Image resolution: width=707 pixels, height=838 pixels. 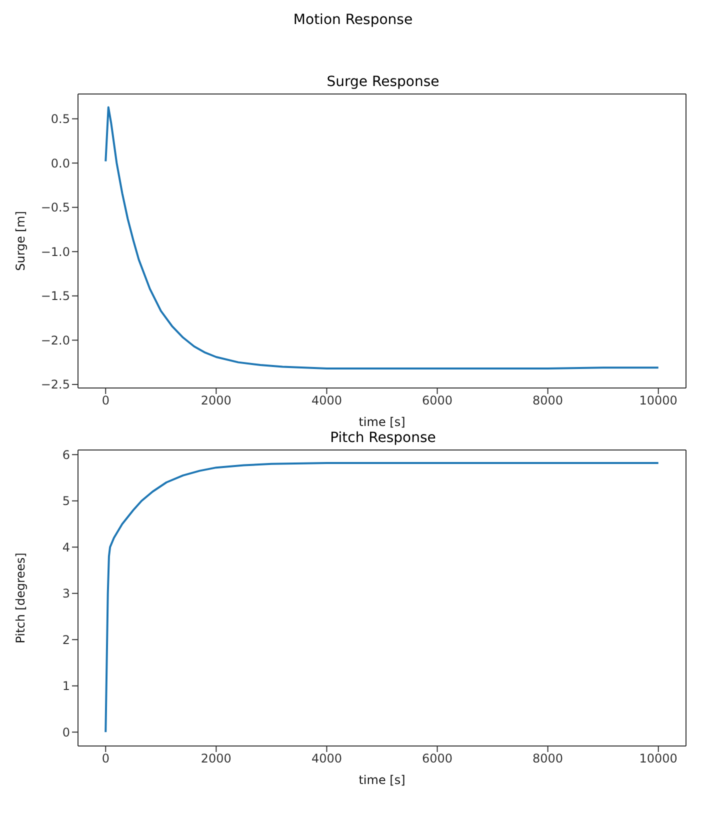 I want to click on y-tick-label: 2, so click(x=66, y=639).